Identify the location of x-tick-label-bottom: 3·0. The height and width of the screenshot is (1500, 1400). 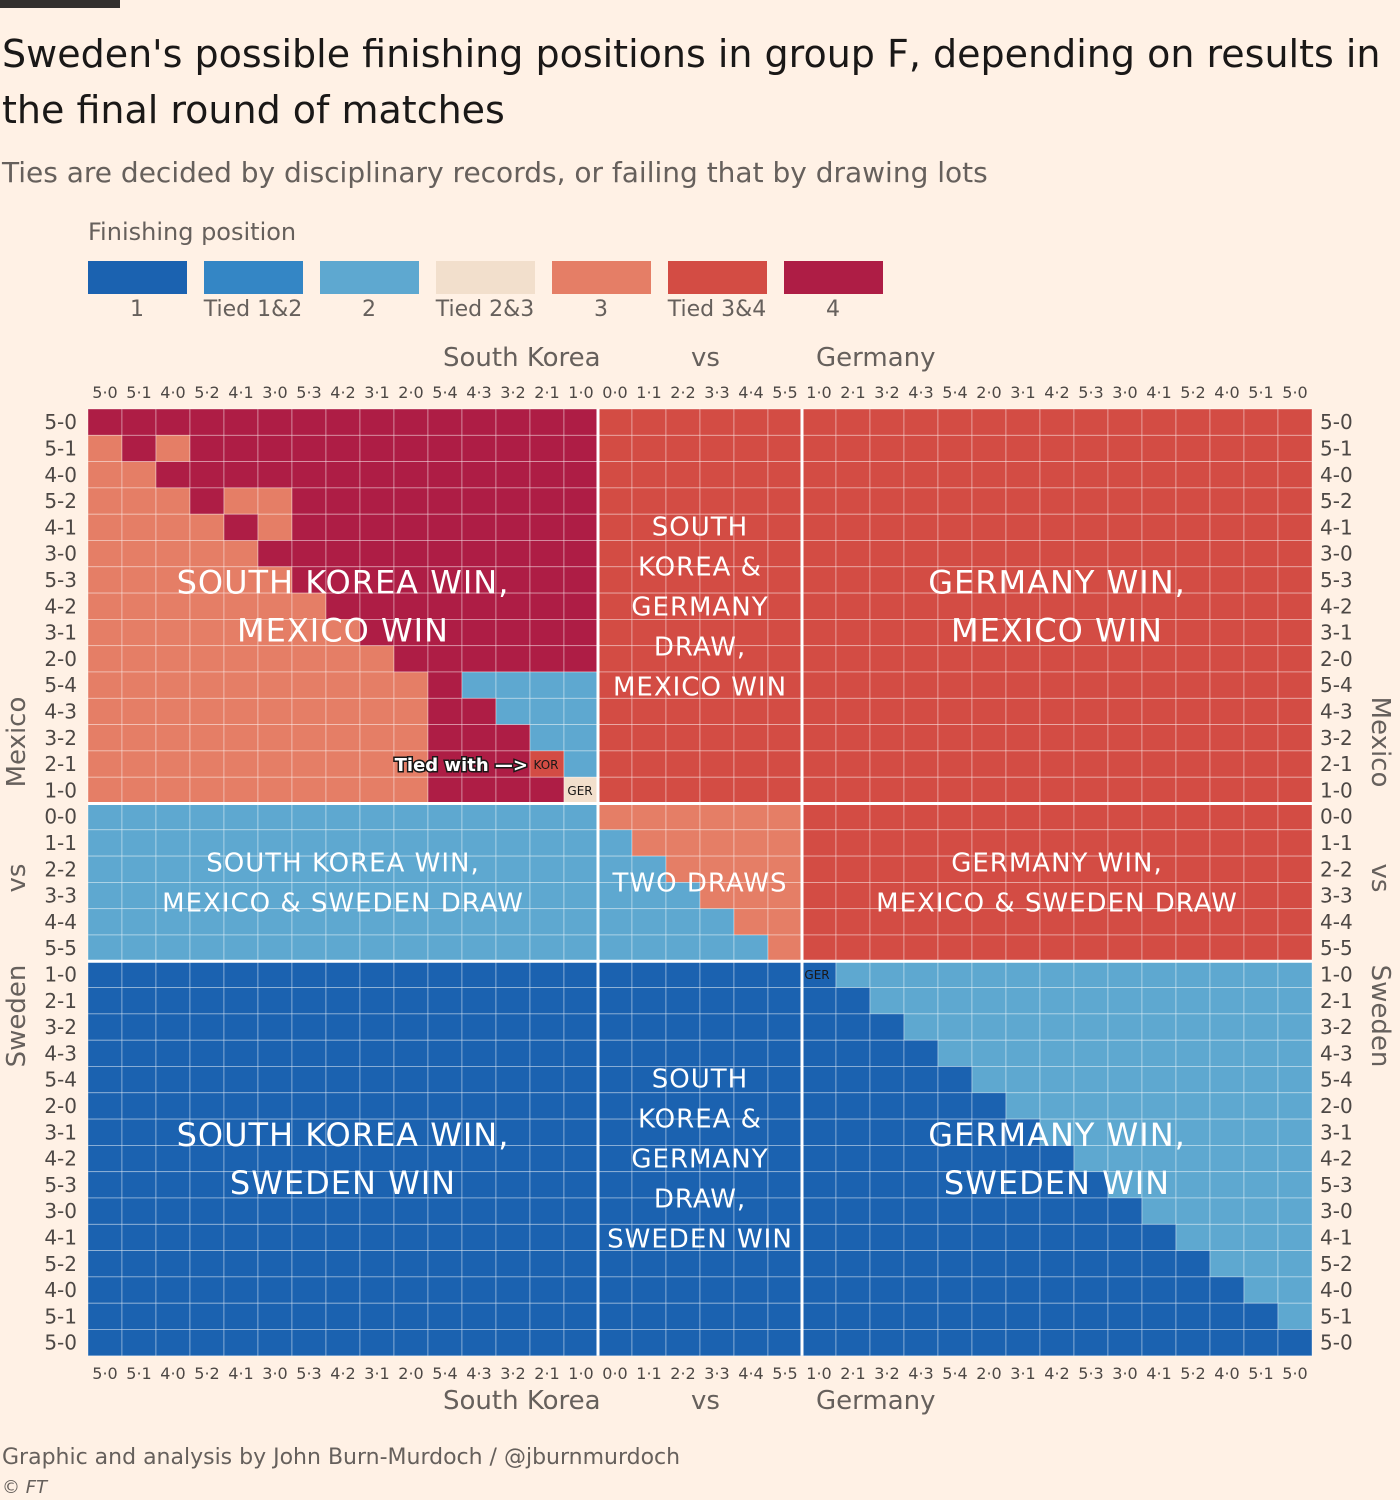
(274, 1373).